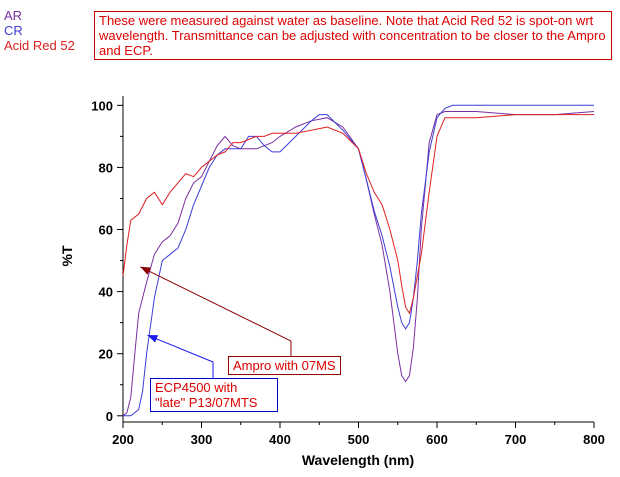 The image size is (620, 477). I want to click on x-tick-label: 600, so click(437, 439).